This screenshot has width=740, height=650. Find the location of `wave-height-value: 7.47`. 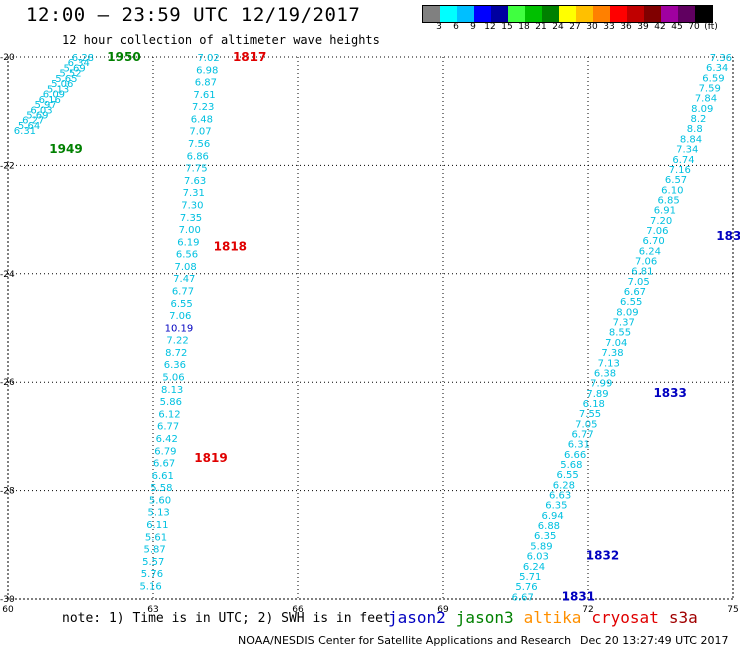

wave-height-value: 7.47 is located at coordinates (184, 279).